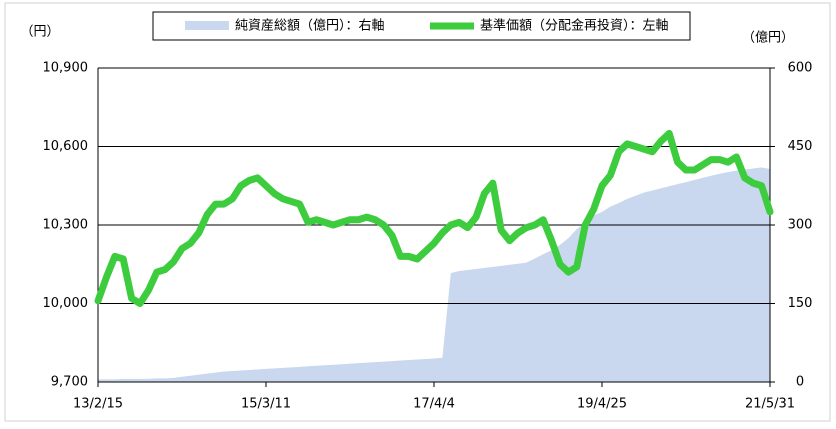  Describe the element at coordinates (800, 303) in the screenshot. I see `y2-tick-label: 150` at that location.